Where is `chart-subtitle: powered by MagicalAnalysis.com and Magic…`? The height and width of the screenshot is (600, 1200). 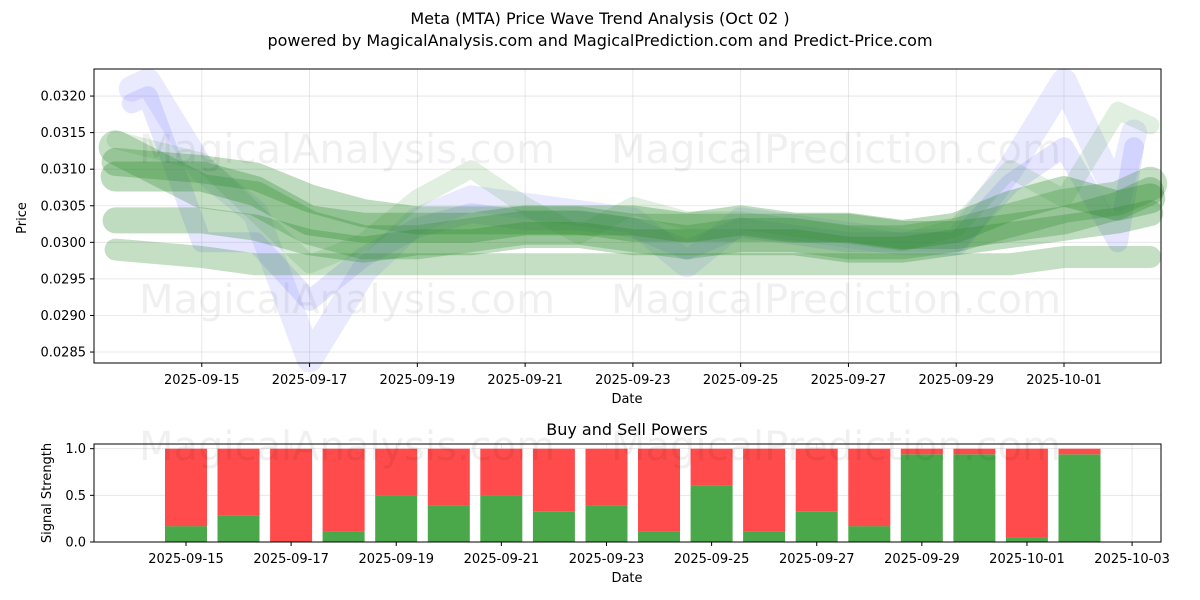 chart-subtitle: powered by MagicalAnalysis.com and Magic… is located at coordinates (600, 40).